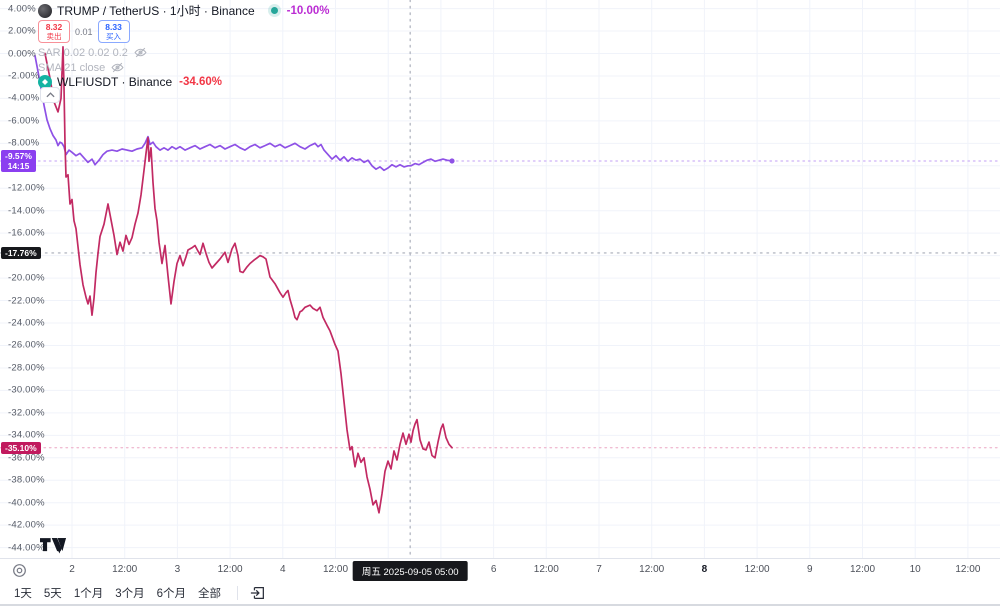 The height and width of the screenshot is (606, 1000). What do you see at coordinates (24, 121) in the screenshot?
I see `y-axis-label: -6.00%` at bounding box center [24, 121].